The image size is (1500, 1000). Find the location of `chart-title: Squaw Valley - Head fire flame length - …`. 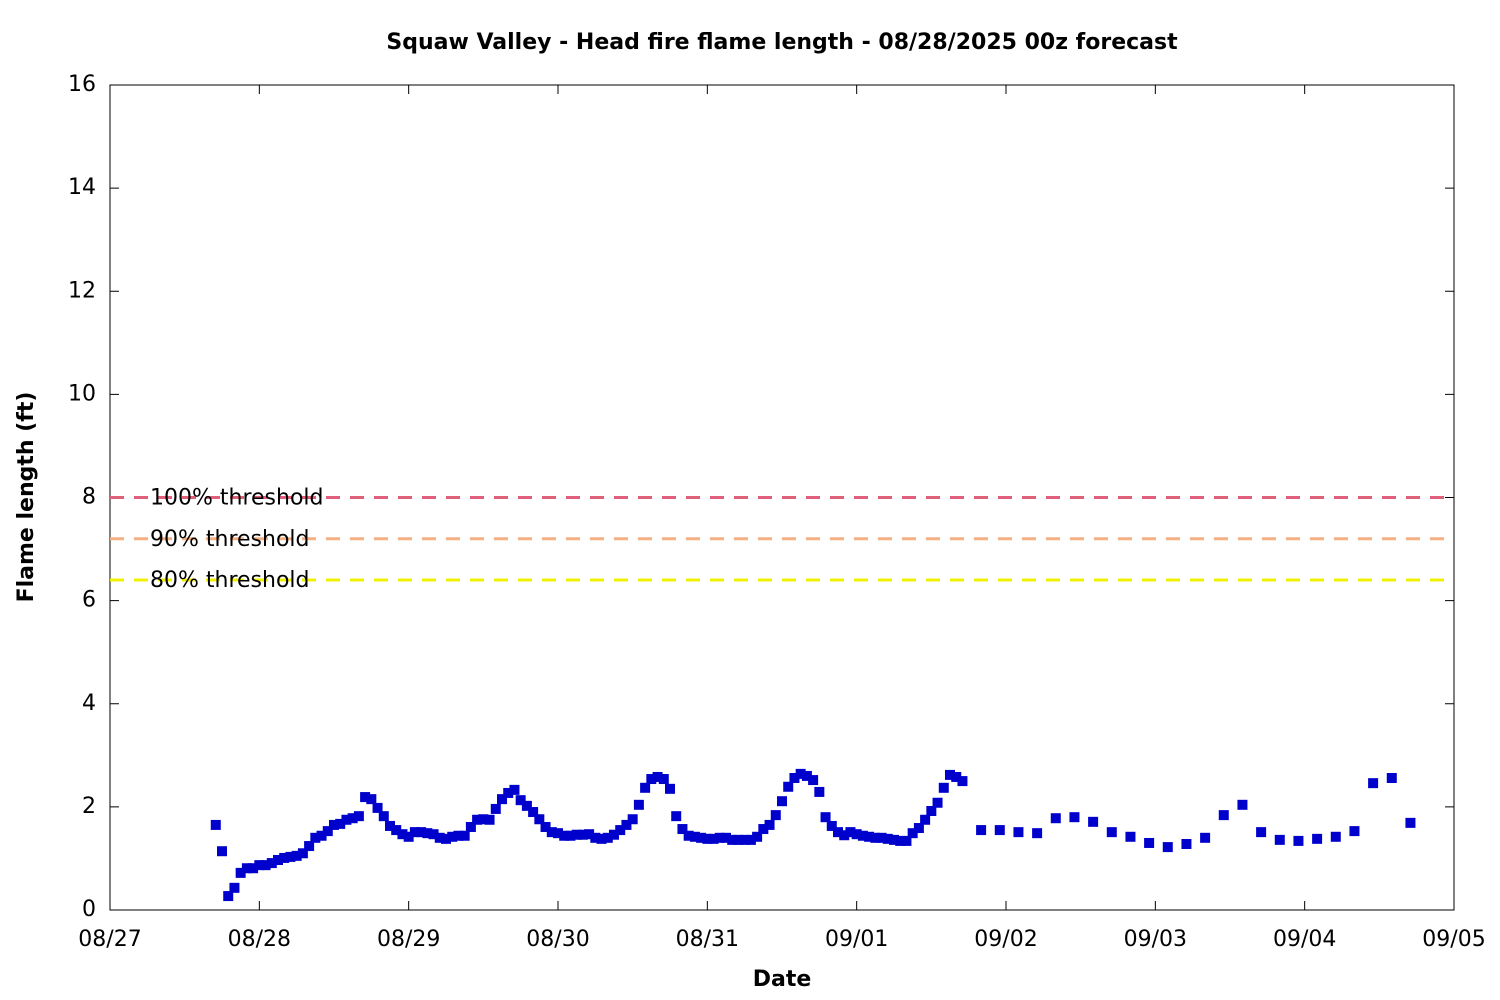

chart-title: Squaw Valley - Head fire flame length - … is located at coordinates (782, 42).